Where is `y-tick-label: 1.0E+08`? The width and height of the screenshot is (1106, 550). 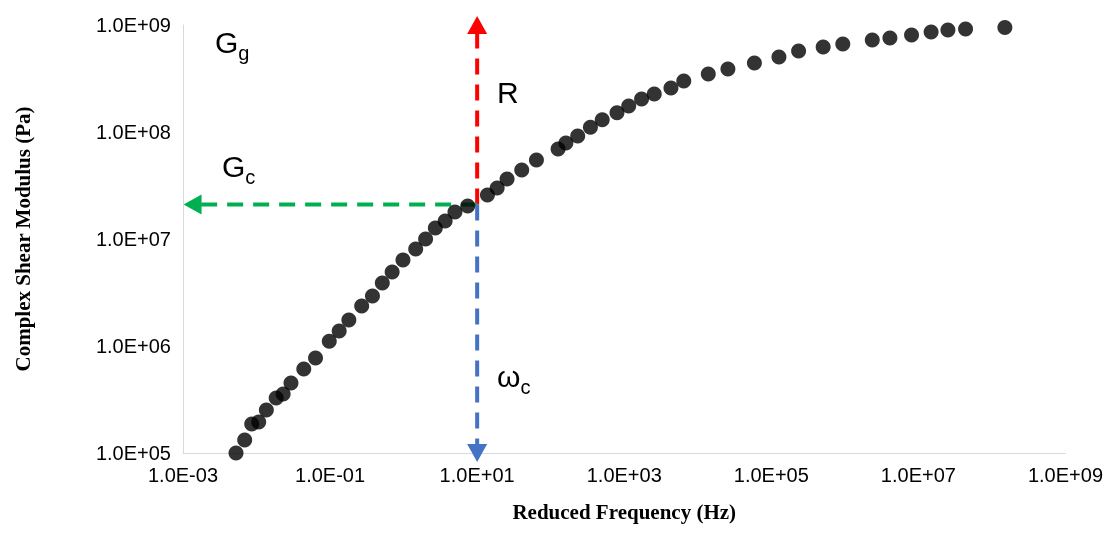
y-tick-label: 1.0E+08 is located at coordinates (133, 132).